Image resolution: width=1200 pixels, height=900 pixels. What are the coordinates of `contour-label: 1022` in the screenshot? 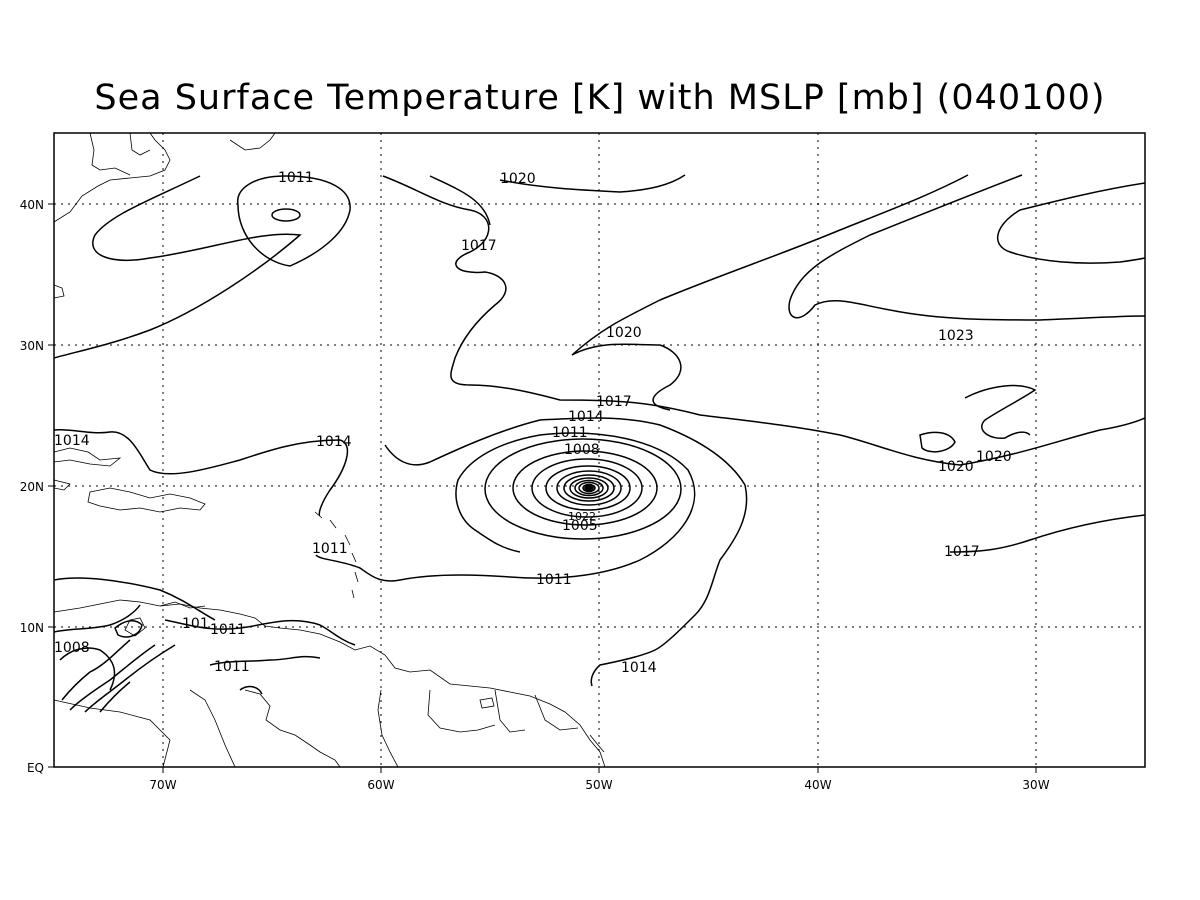 It's located at (582, 516).